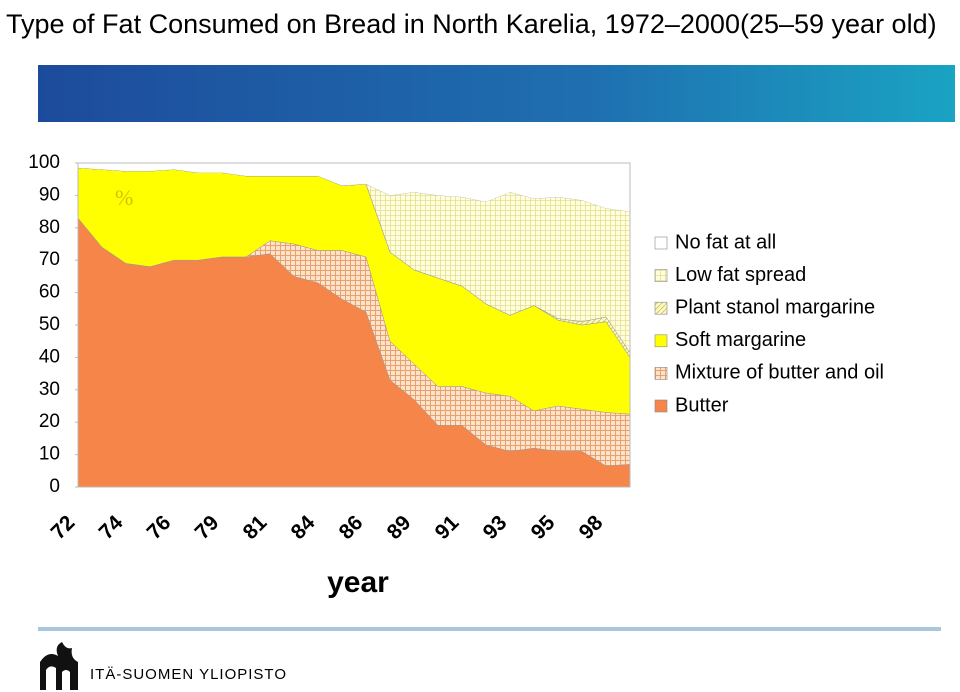 Image resolution: width=960 pixels, height=692 pixels. What do you see at coordinates (591, 527) in the screenshot?
I see `x-tick-label: 98` at bounding box center [591, 527].